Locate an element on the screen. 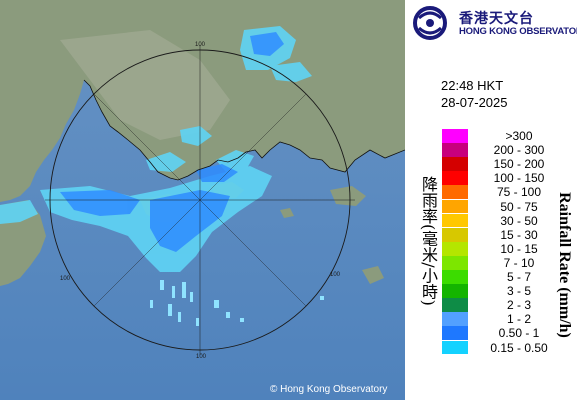  copyright-text: © Hong Kong Observatory is located at coordinates (329, 389).